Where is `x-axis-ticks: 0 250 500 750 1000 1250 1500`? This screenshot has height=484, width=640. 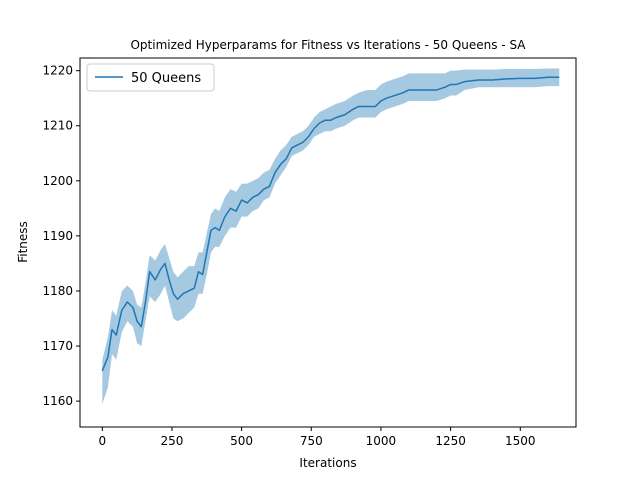
x-axis-ticks: 0 250 500 750 1000 1250 1500 is located at coordinates (317, 437).